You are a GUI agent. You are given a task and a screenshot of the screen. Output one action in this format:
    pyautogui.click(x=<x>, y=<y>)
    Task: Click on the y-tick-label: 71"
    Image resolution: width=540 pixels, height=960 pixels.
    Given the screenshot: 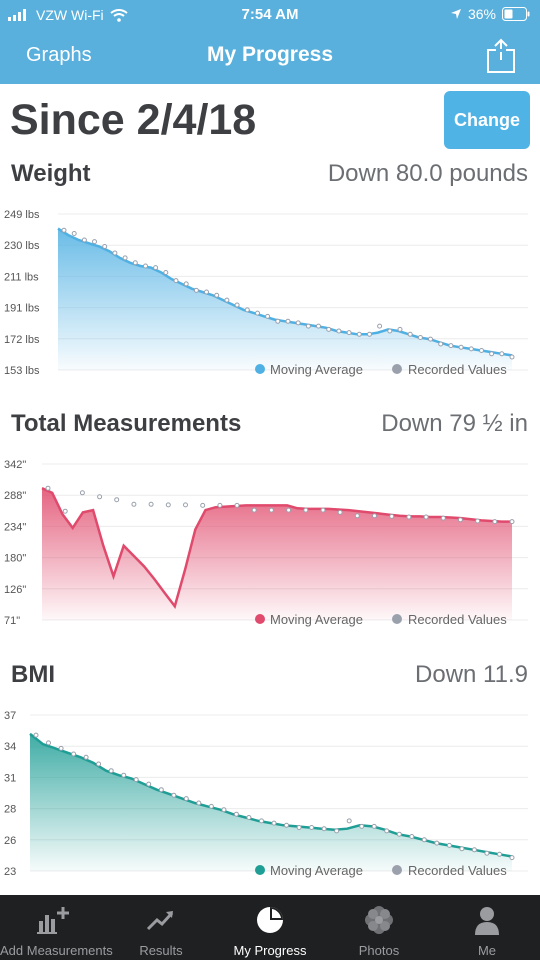 What is the action you would take?
    pyautogui.click(x=12, y=621)
    